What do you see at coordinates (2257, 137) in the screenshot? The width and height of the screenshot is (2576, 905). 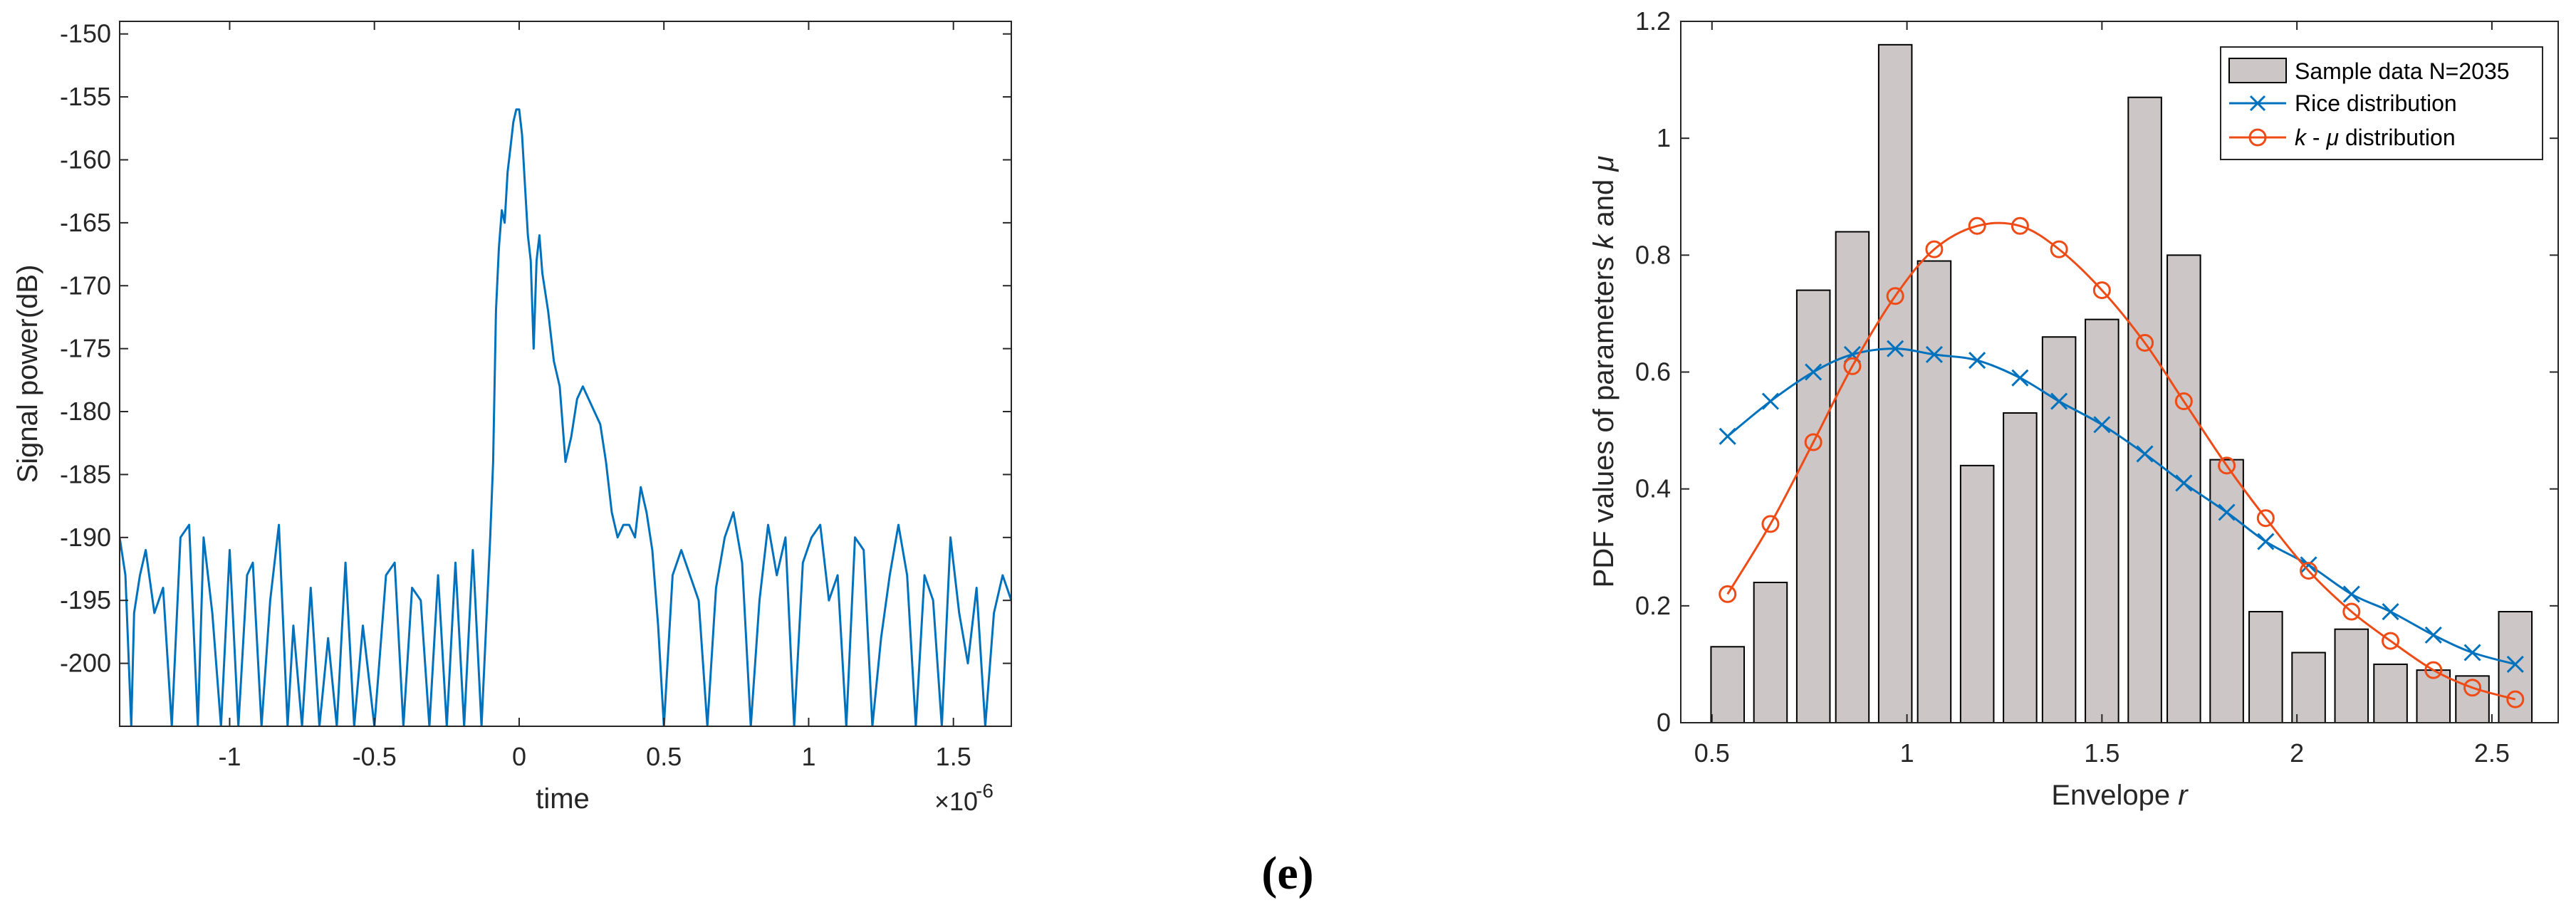 I see `legend-kmu-marker` at bounding box center [2257, 137].